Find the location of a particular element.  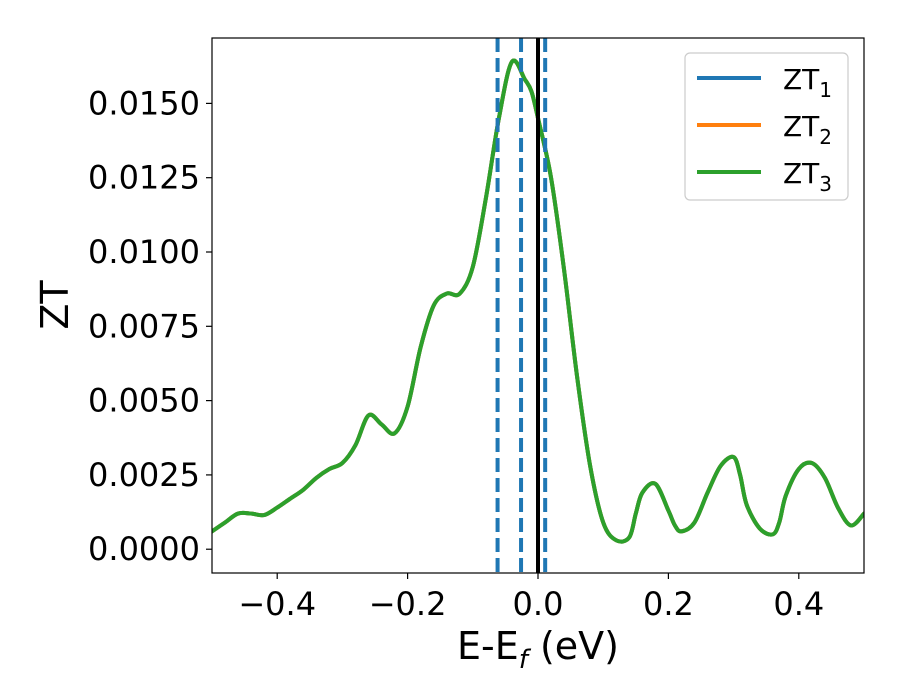

y-tick-label: 0.0075 is located at coordinates (144, 326).